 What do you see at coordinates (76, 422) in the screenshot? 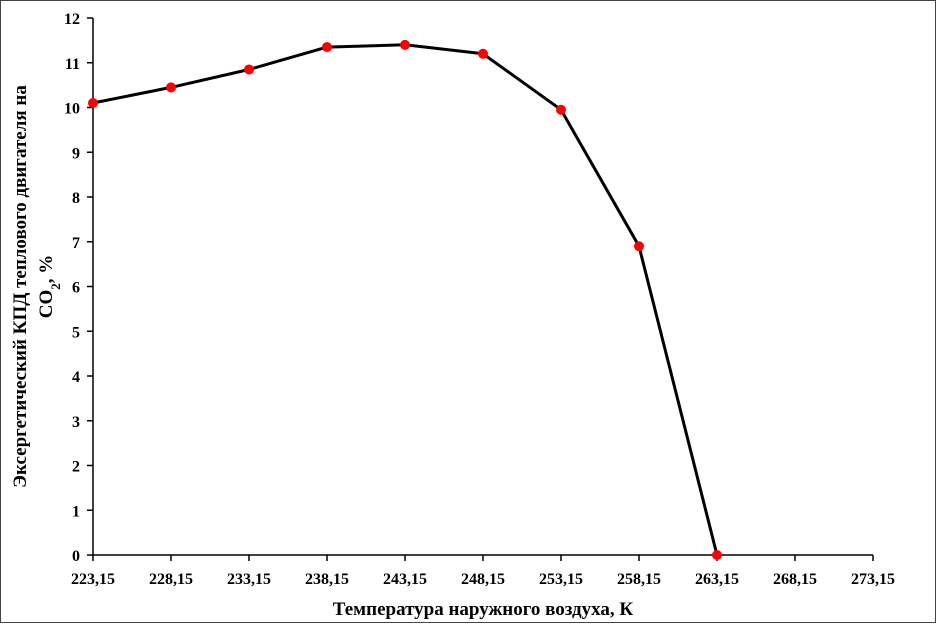
I see `y-tick-label: 3` at bounding box center [76, 422].